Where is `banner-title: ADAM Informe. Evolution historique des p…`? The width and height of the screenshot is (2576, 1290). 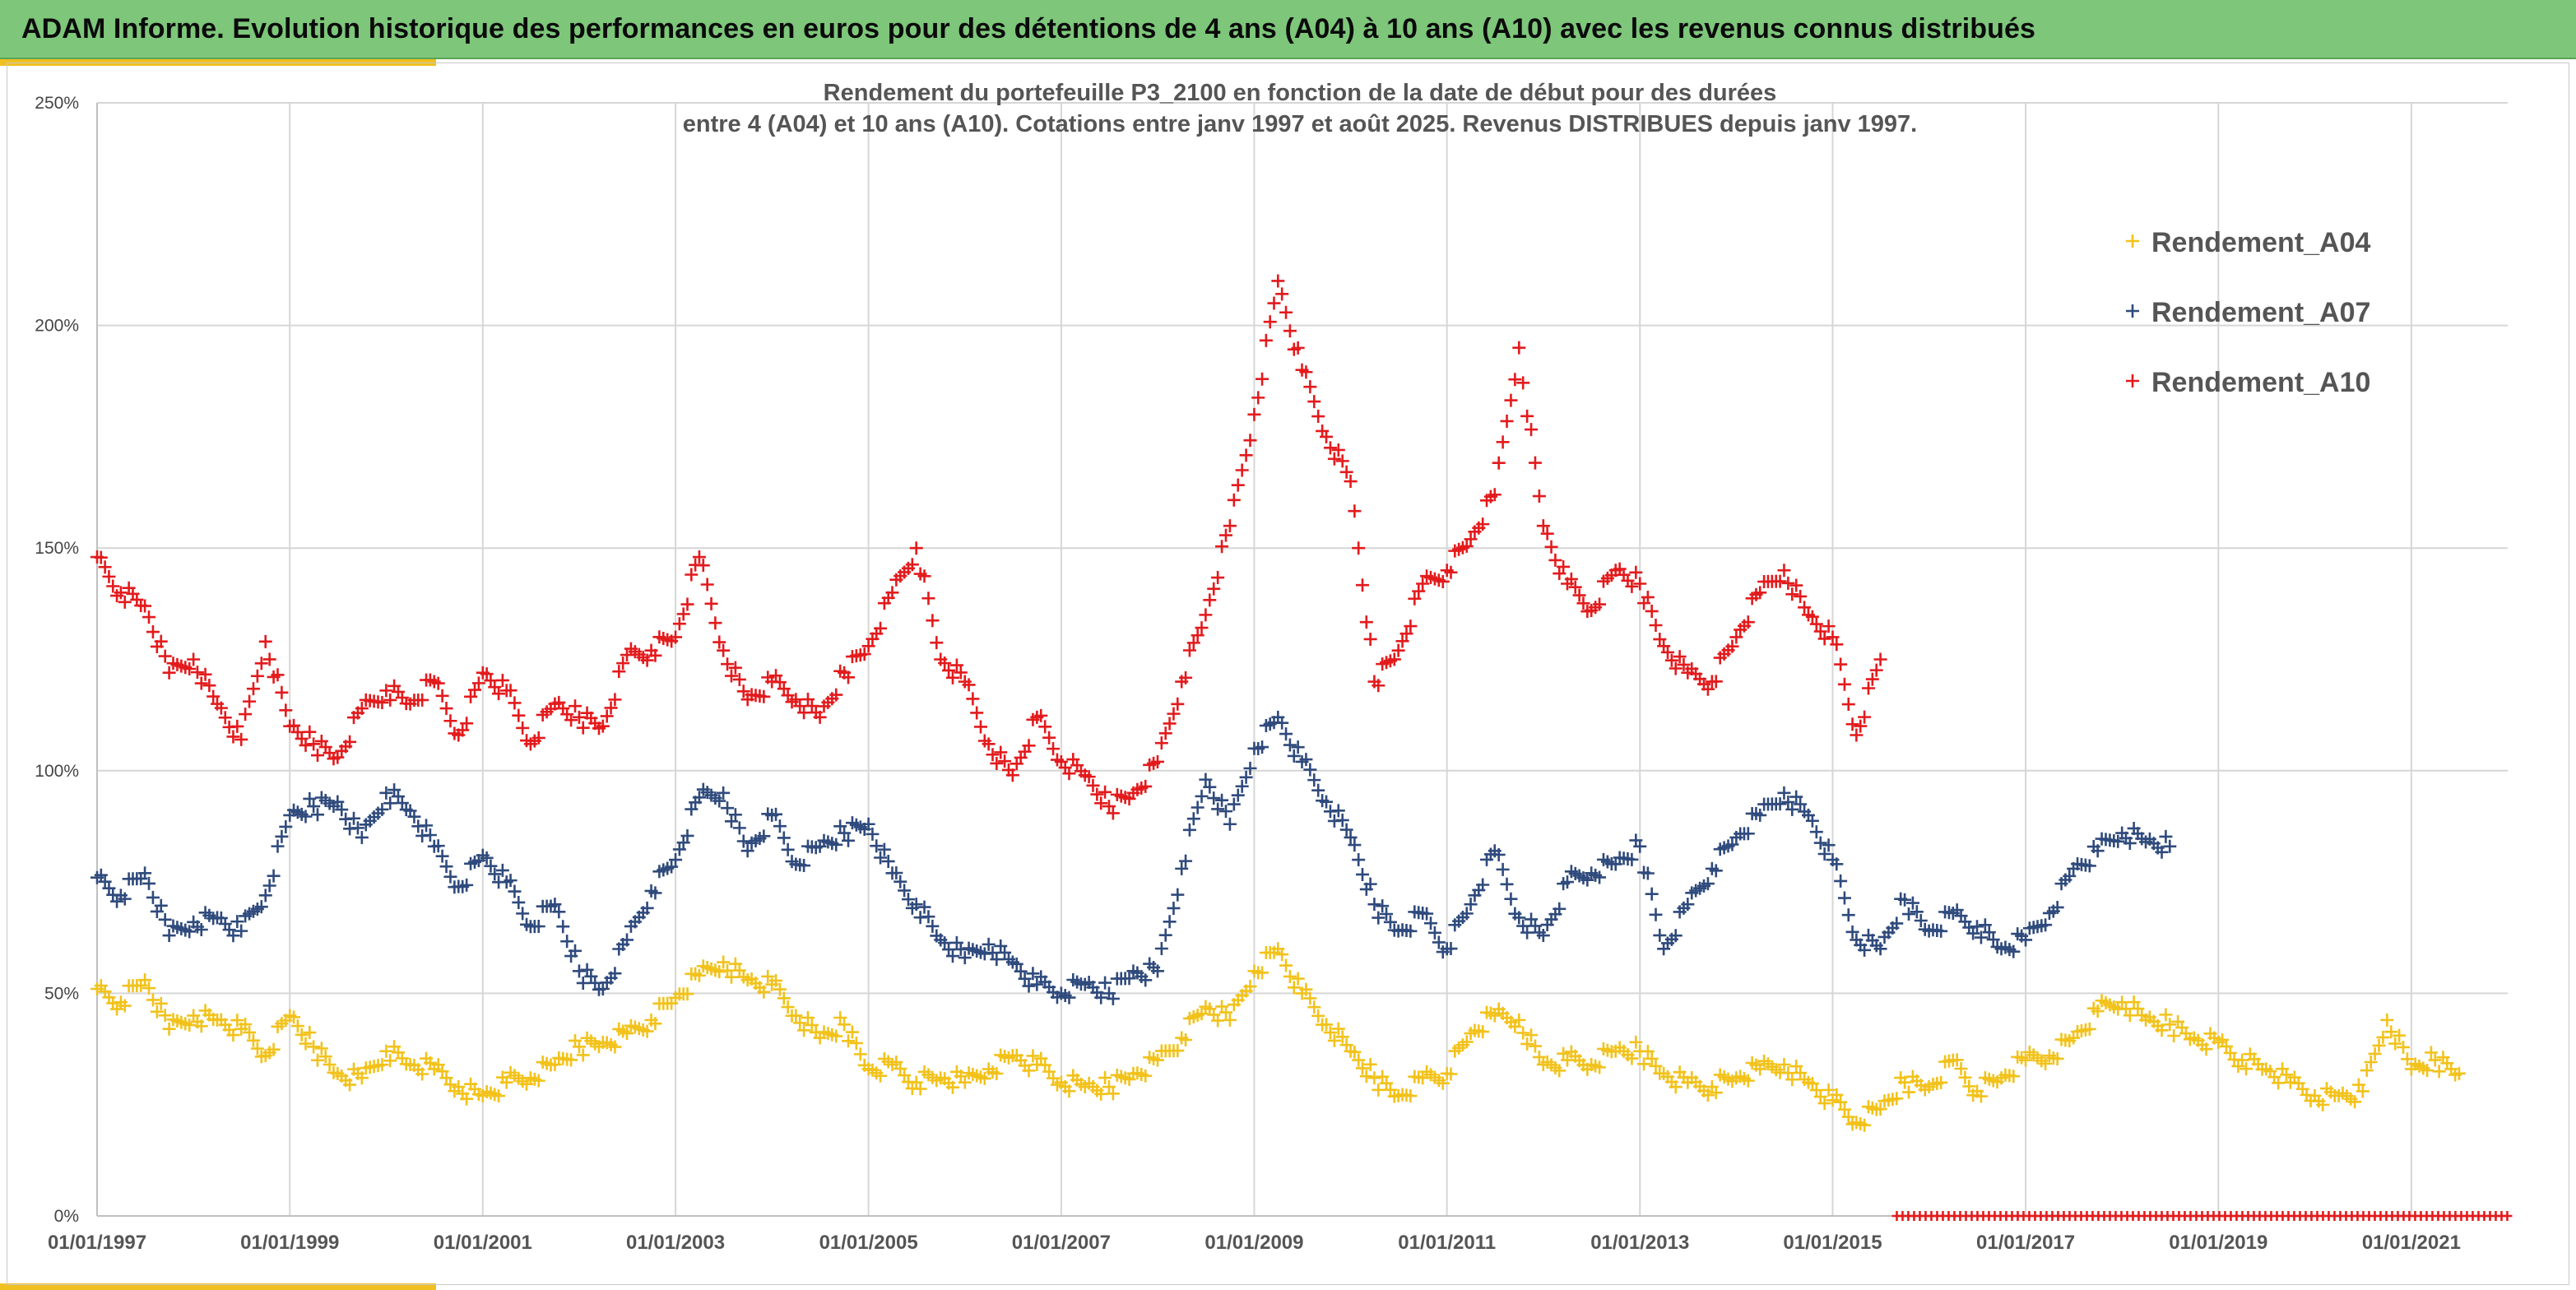
banner-title: ADAM Informe. Evolution historique des p… is located at coordinates (1028, 29).